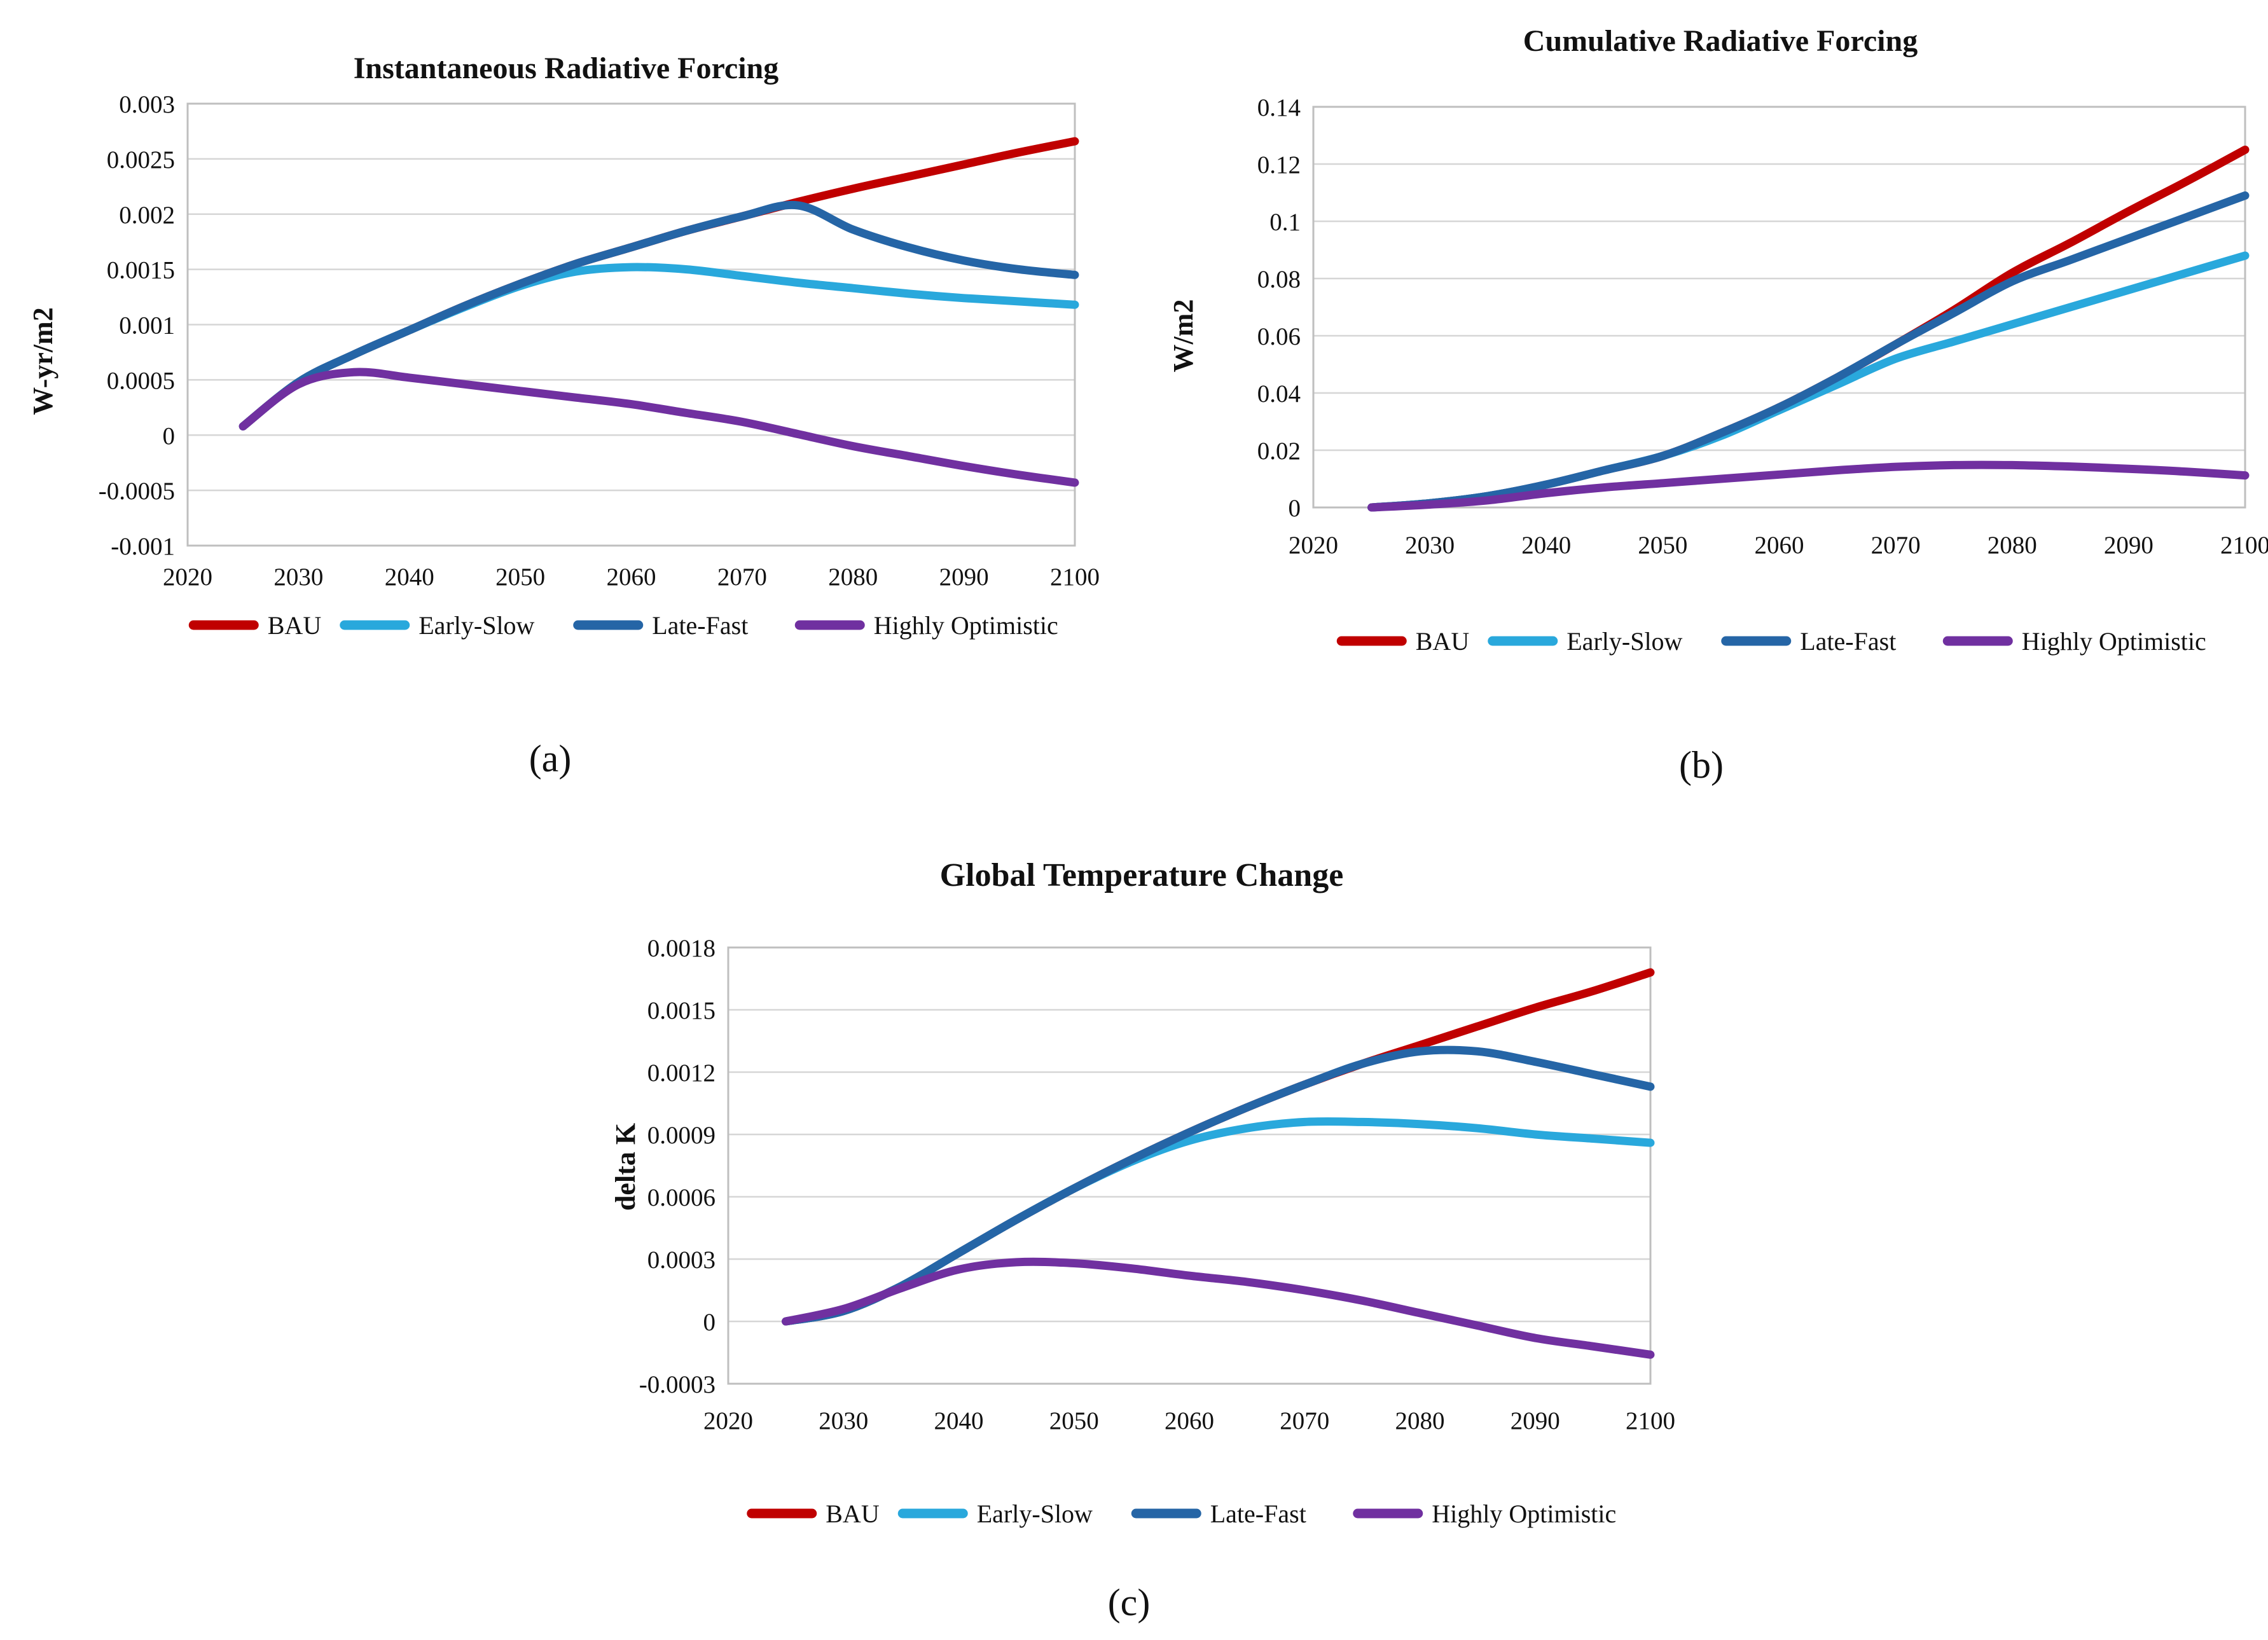 The image size is (2268, 1640). What do you see at coordinates (681, 1260) in the screenshot?
I see `y-tick-label: 0.0003` at bounding box center [681, 1260].